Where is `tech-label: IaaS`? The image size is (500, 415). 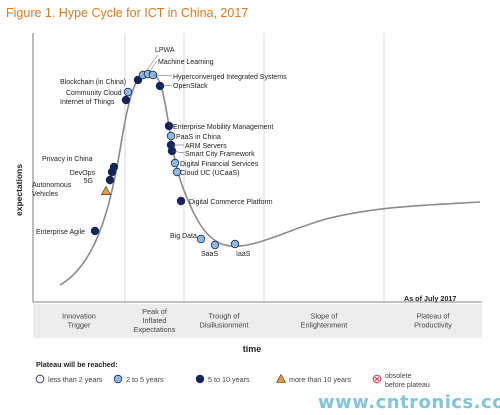 tech-label: IaaS is located at coordinates (243, 254).